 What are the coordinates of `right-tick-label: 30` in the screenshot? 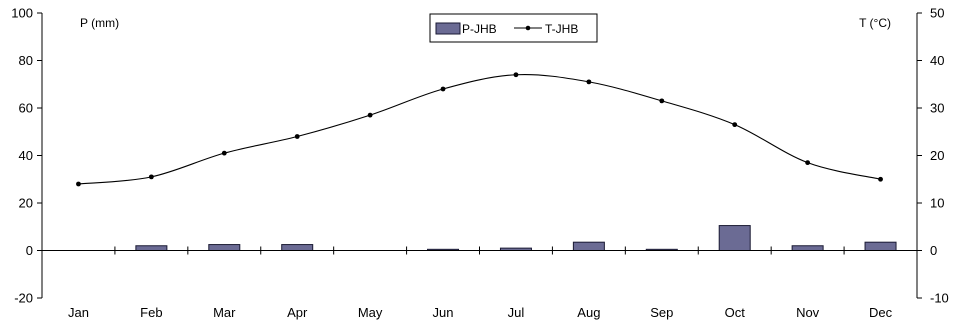 It's located at (937, 108).